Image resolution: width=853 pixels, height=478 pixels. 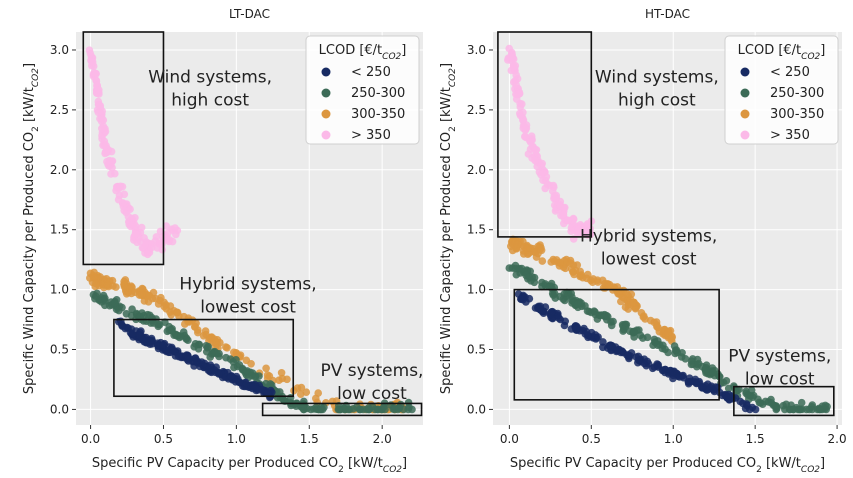 I want to click on legend-title: LCOD [€/tCO2], so click(x=782, y=52).